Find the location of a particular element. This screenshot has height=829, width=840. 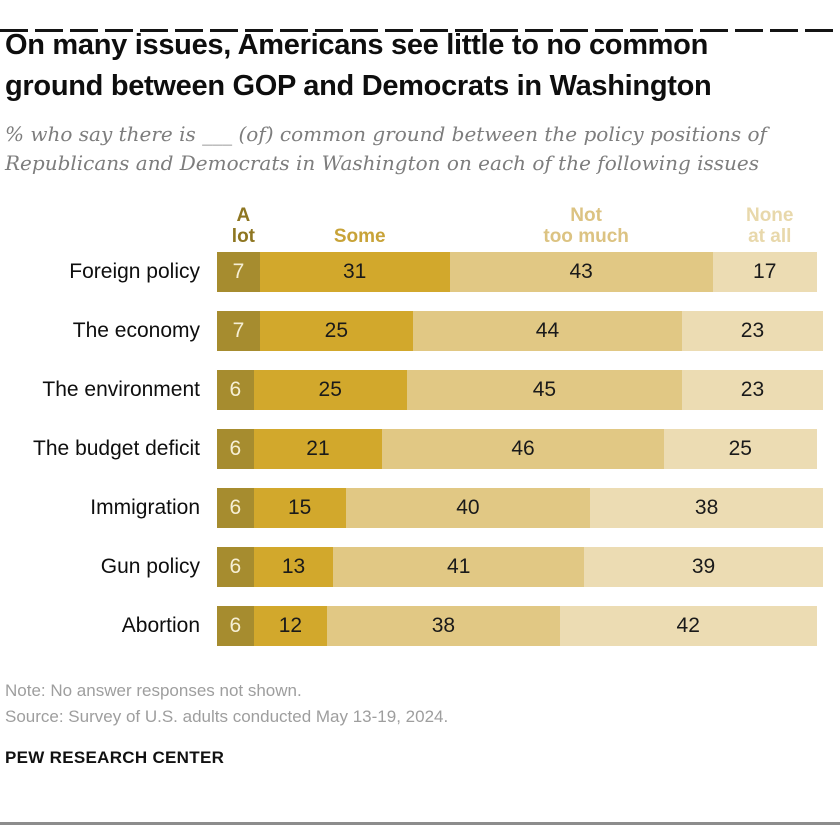

legend-label-some: Some is located at coordinates (359, 236).